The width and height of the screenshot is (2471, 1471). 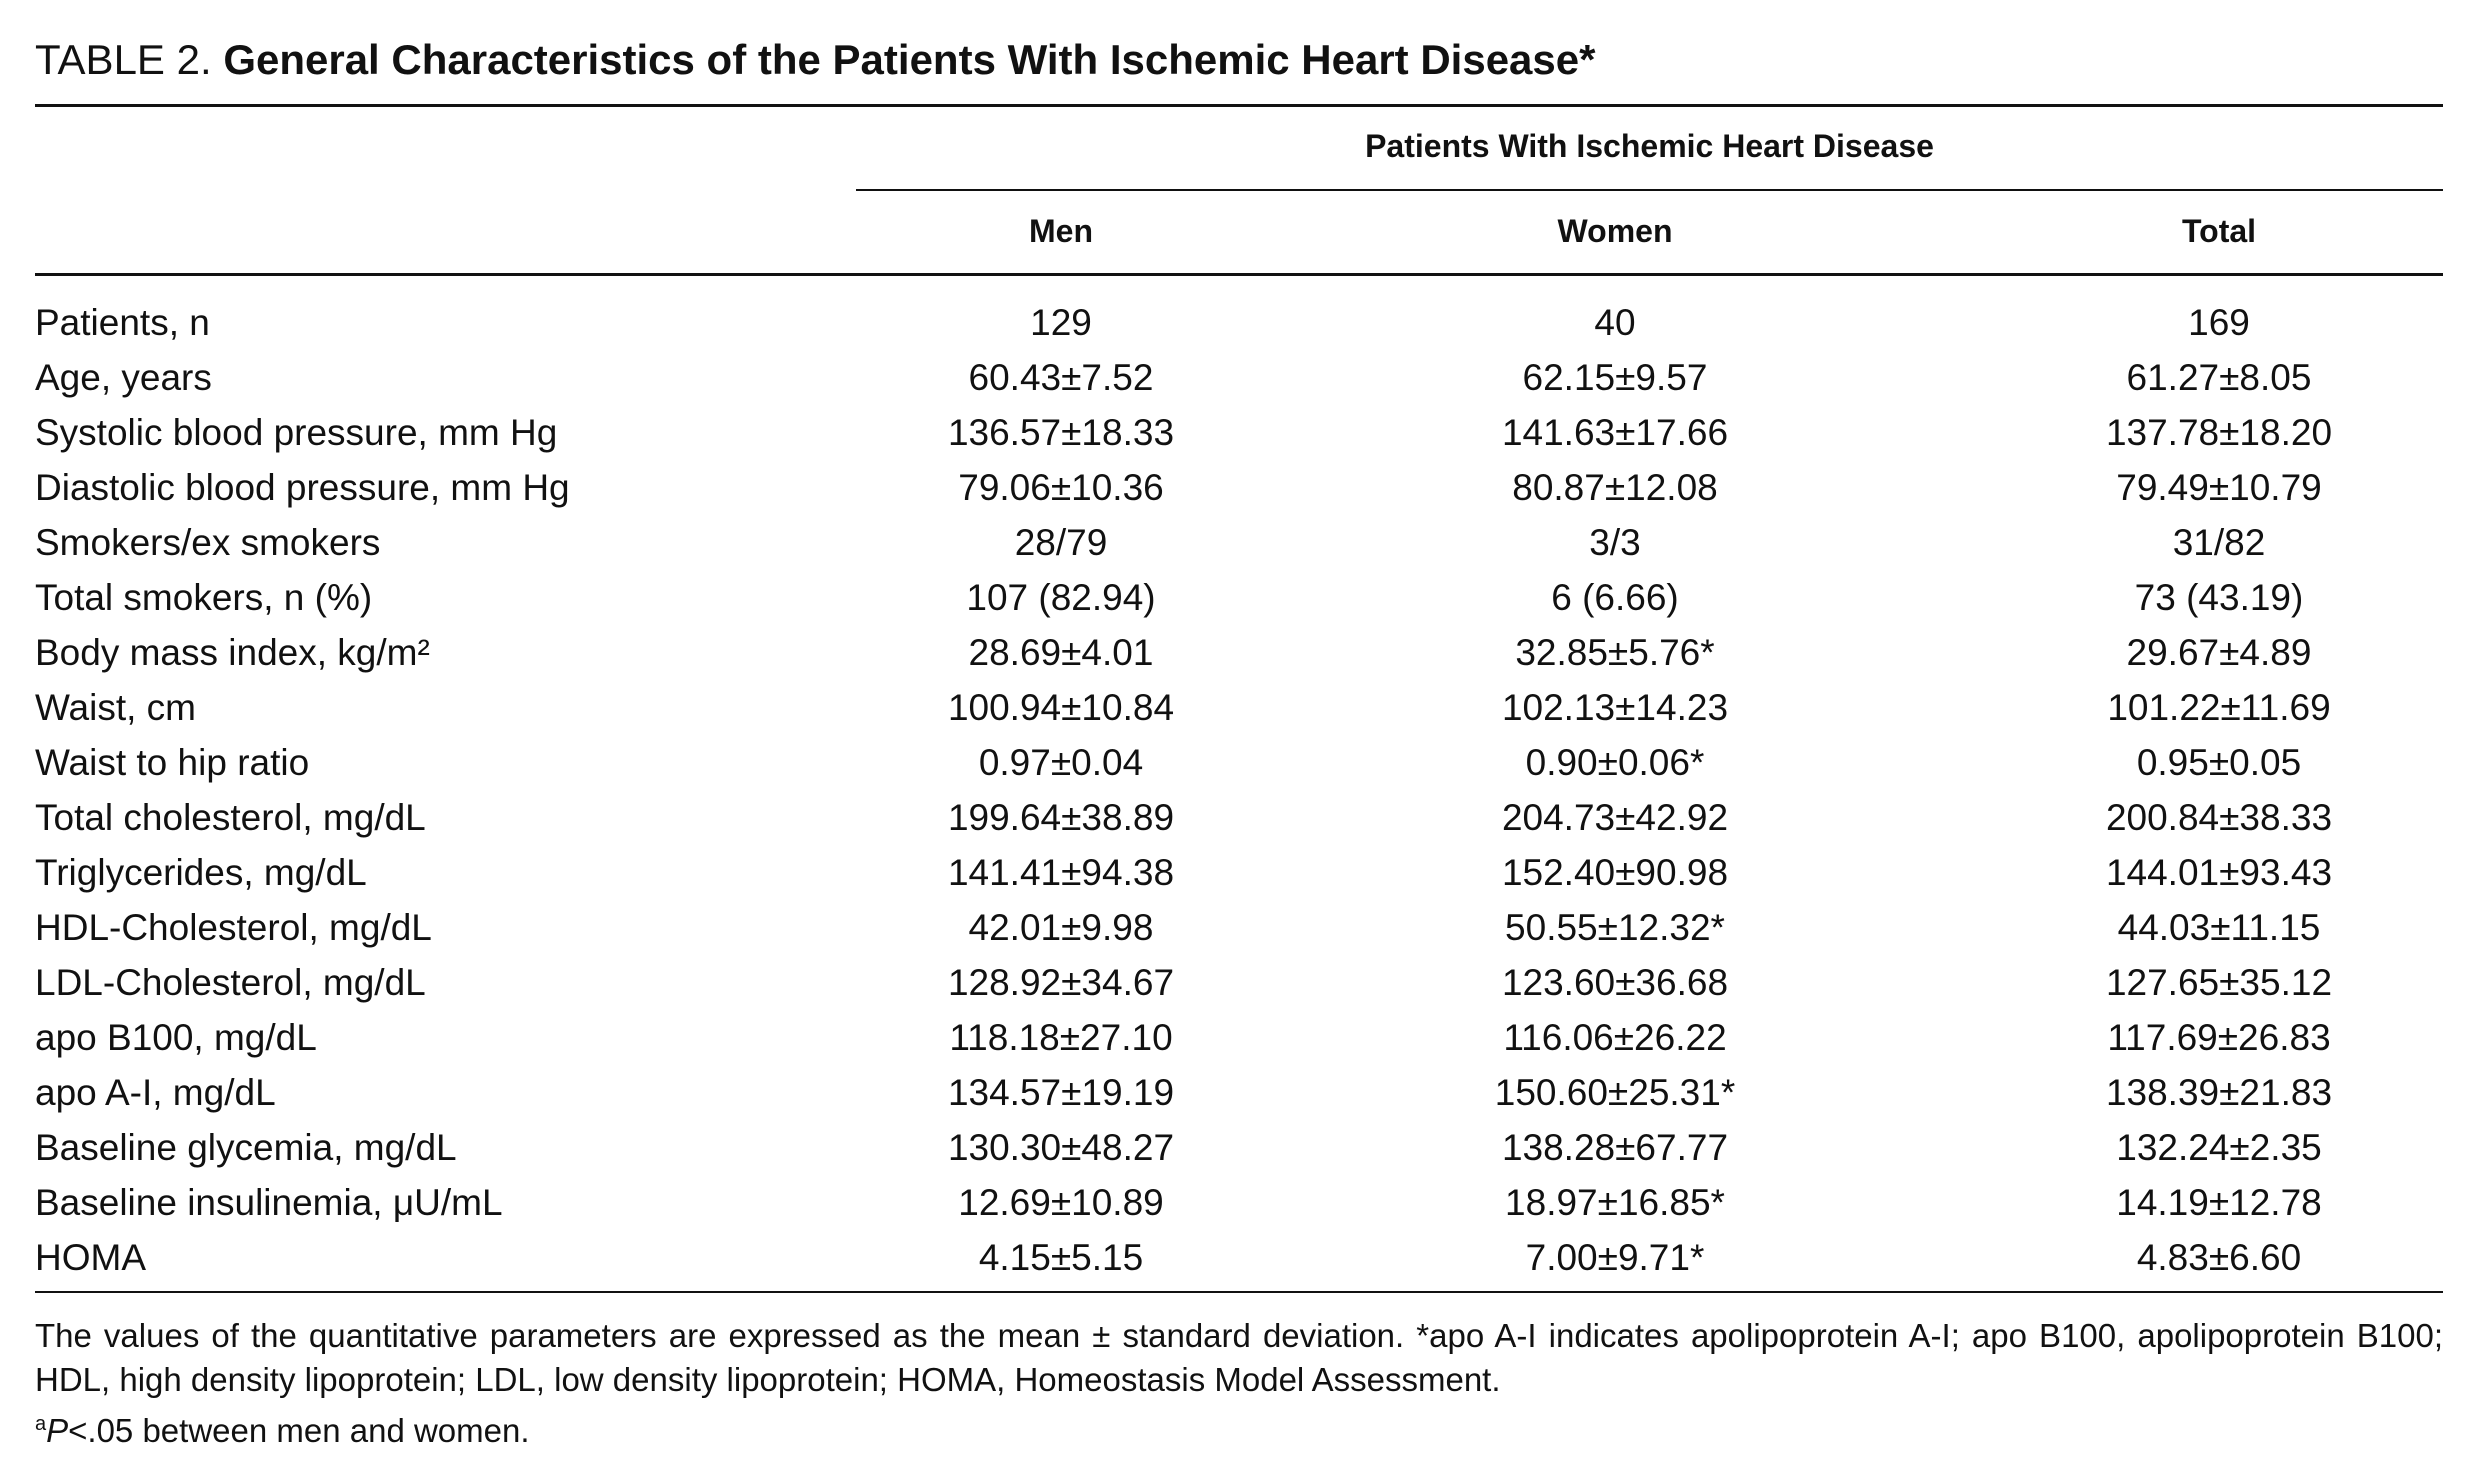 What do you see at coordinates (1061, 762) in the screenshot?
I see `cell-value: 0.97±0.04` at bounding box center [1061, 762].